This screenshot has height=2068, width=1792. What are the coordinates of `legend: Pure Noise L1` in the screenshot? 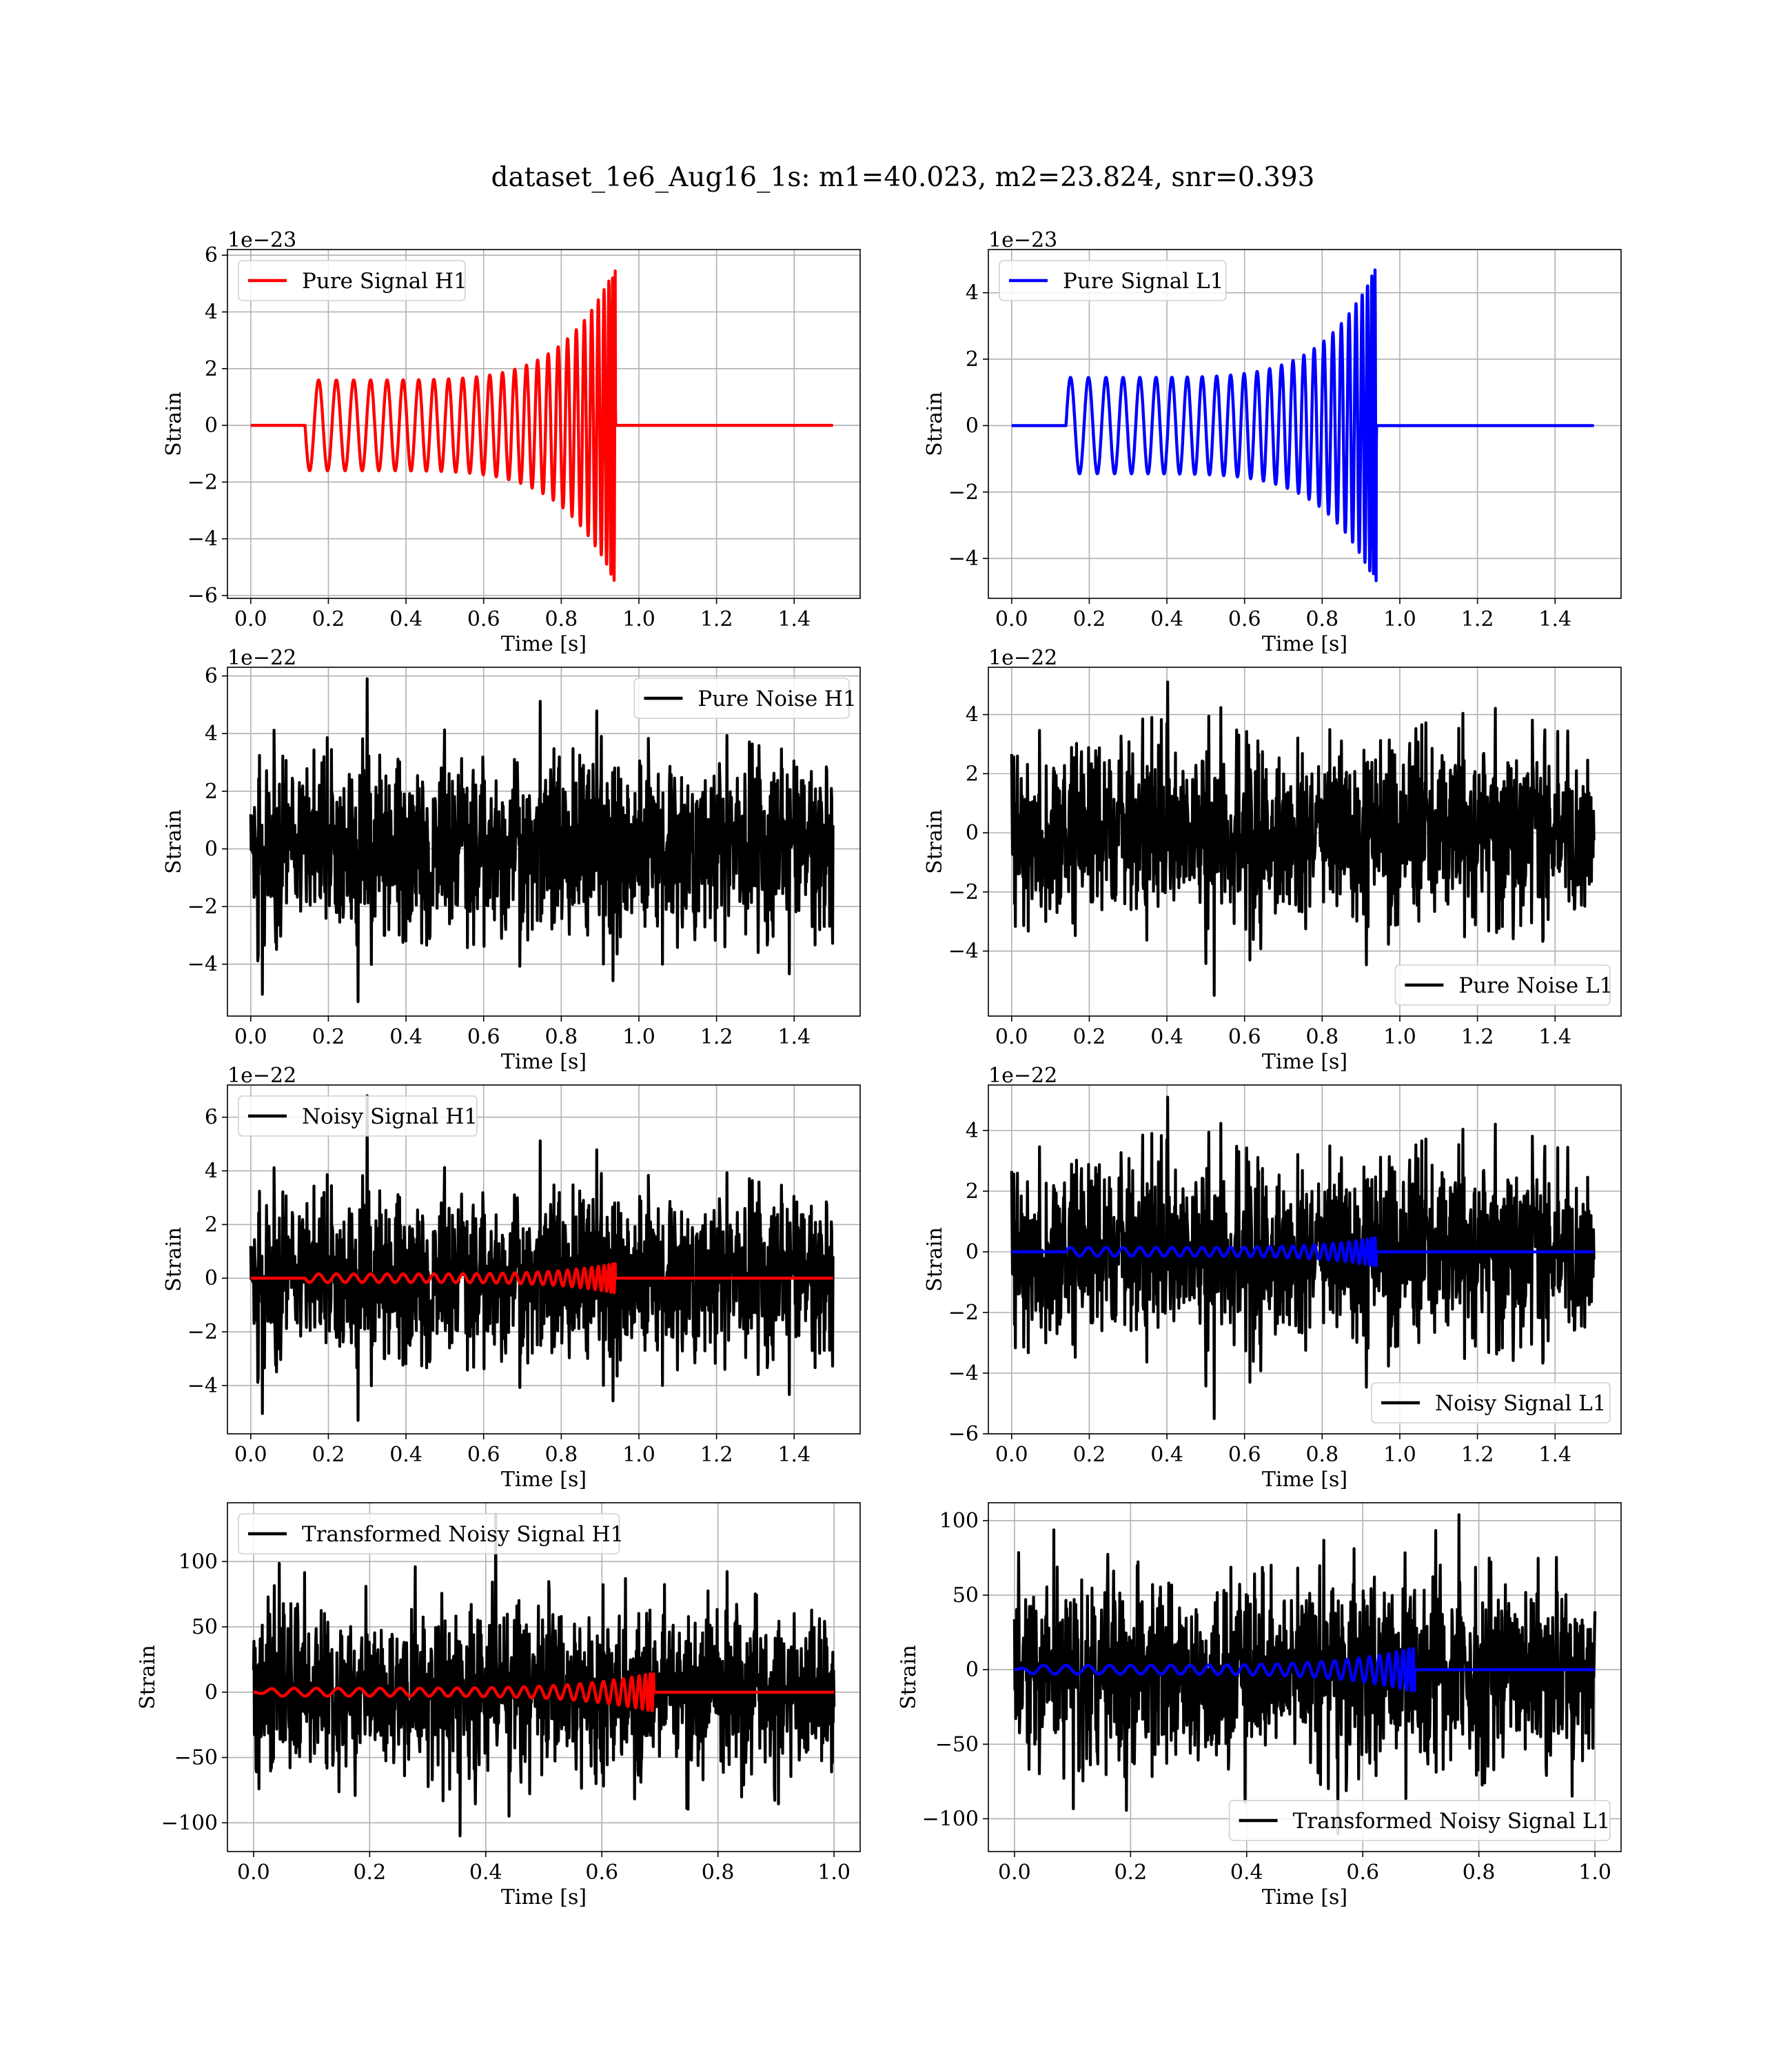 It's located at (1503, 985).